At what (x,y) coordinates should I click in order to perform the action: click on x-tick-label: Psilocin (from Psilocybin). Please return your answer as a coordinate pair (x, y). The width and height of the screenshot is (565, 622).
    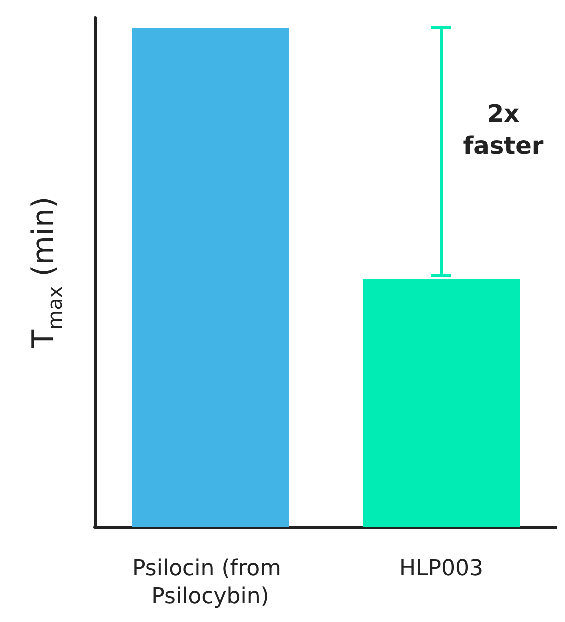
    Looking at the image, I should click on (210, 583).